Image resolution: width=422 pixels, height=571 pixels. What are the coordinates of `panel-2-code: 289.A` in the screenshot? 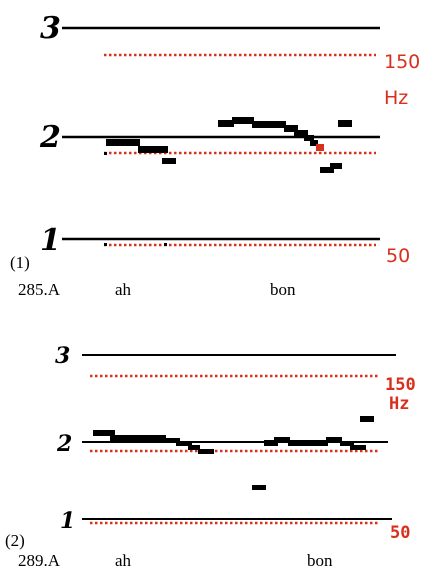 It's located at (39, 560).